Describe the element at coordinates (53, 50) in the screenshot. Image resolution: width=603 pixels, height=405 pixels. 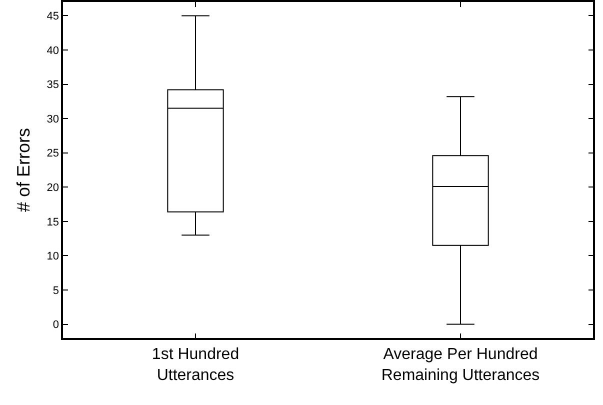
I see `y-tick-label: 40` at that location.